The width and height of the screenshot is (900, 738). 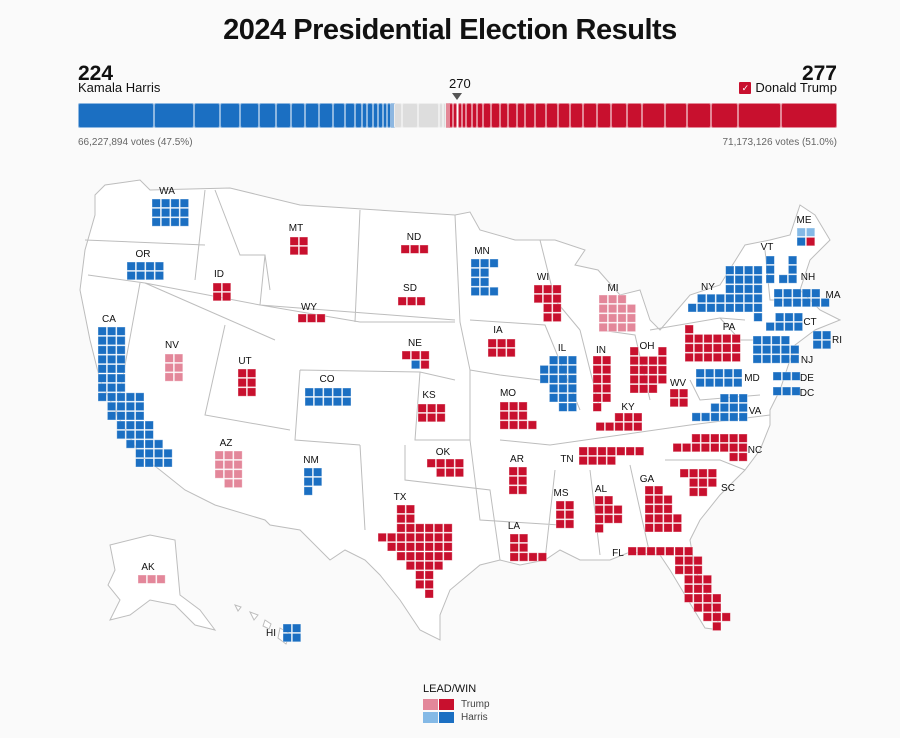 I want to click on state-tiles-de, so click(x=786, y=376).